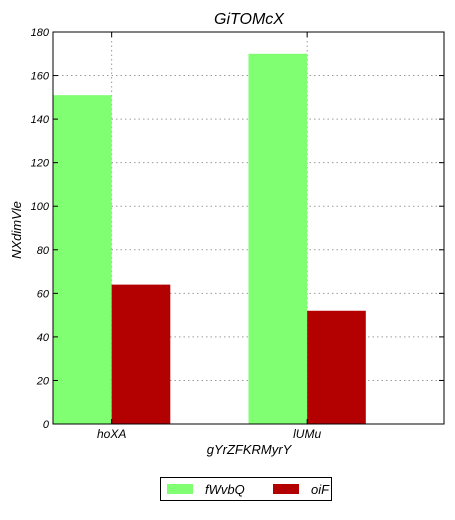  What do you see at coordinates (307, 434) in the screenshot?
I see `x-tick-label: lUMu` at bounding box center [307, 434].